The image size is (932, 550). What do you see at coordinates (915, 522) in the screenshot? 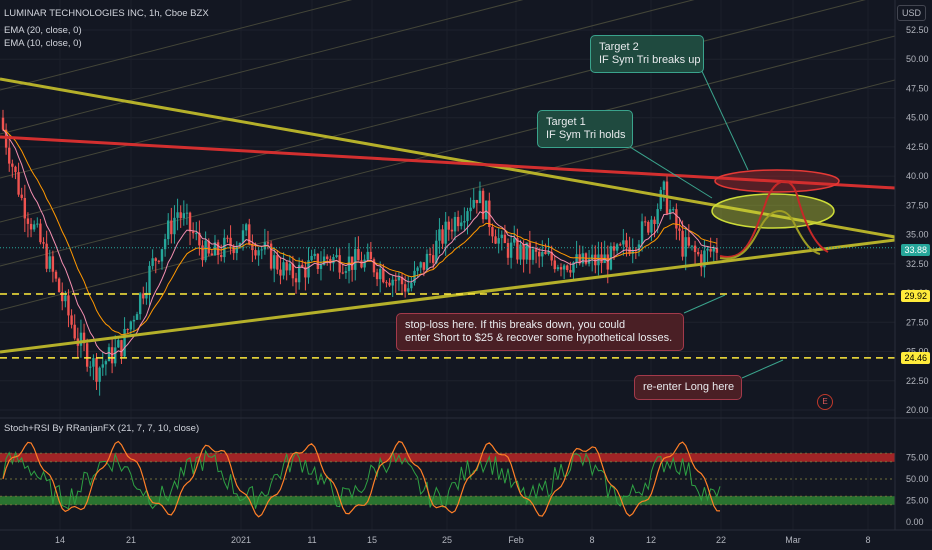
I see `osc-tick-label: 0.00` at bounding box center [915, 522].